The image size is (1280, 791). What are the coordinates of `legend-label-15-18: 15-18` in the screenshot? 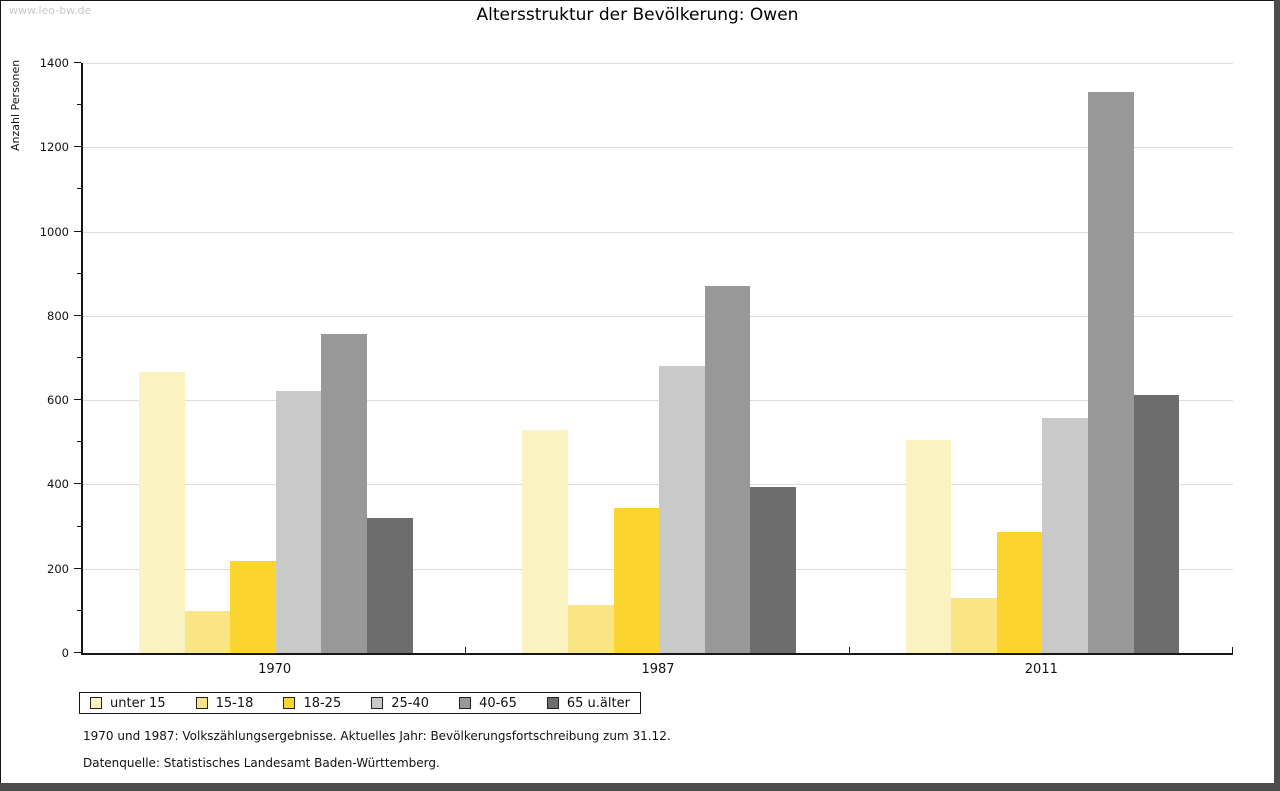 It's located at (234, 703).